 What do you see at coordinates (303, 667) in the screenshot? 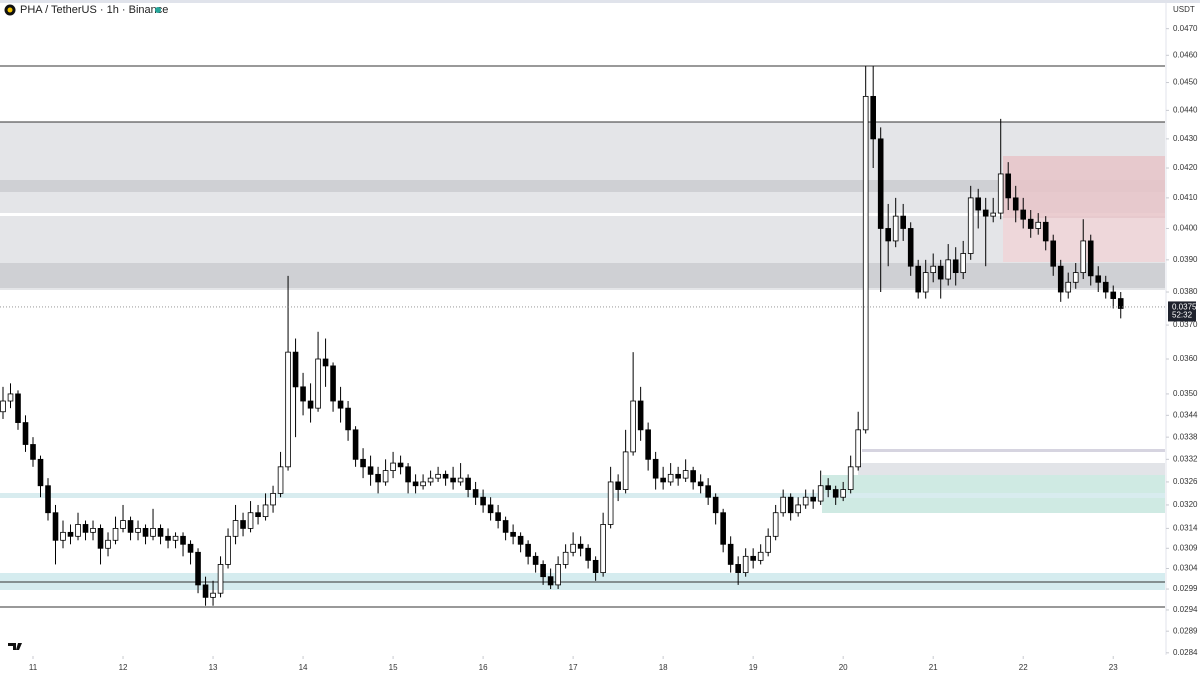
I see `x-tick-label: 14` at bounding box center [303, 667].